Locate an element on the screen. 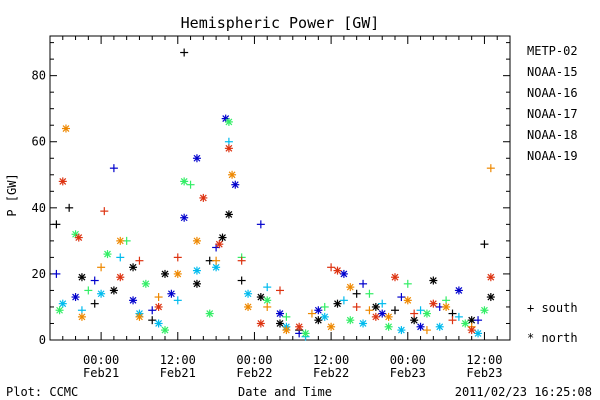 Image resolution: width=600 pixels, height=400 pixels. legend-noaa-17: NOAA-17 is located at coordinates (552, 114).